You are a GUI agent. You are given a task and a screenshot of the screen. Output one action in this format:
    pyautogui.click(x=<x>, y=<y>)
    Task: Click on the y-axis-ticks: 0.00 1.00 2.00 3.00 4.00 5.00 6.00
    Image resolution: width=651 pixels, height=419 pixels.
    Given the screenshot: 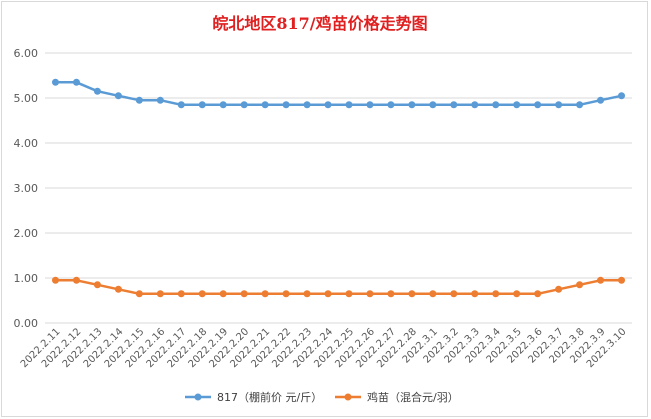 What is the action you would take?
    pyautogui.click(x=26, y=188)
    